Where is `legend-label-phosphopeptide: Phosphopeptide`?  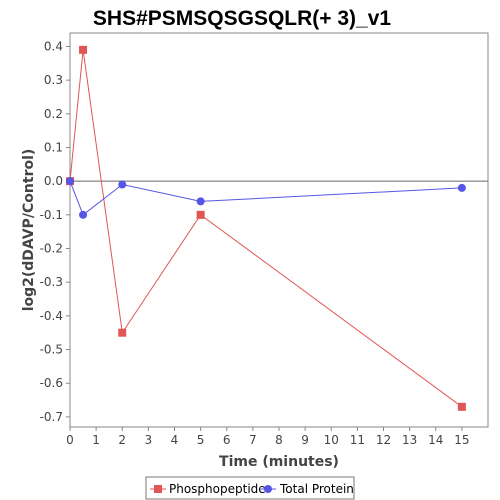 legend-label-phosphopeptide: Phosphopeptide is located at coordinates (217, 489).